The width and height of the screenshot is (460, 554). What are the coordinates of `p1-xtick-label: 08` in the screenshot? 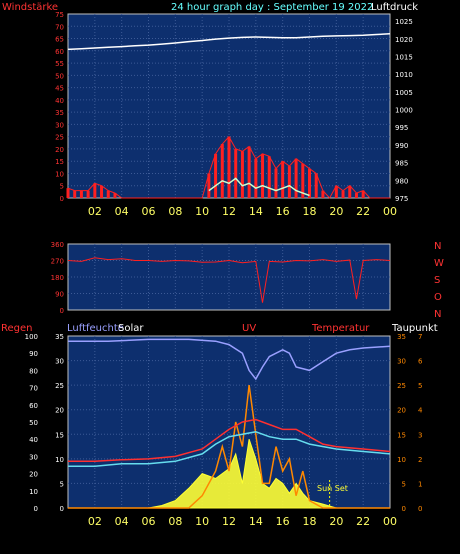 It's located at (175, 211).